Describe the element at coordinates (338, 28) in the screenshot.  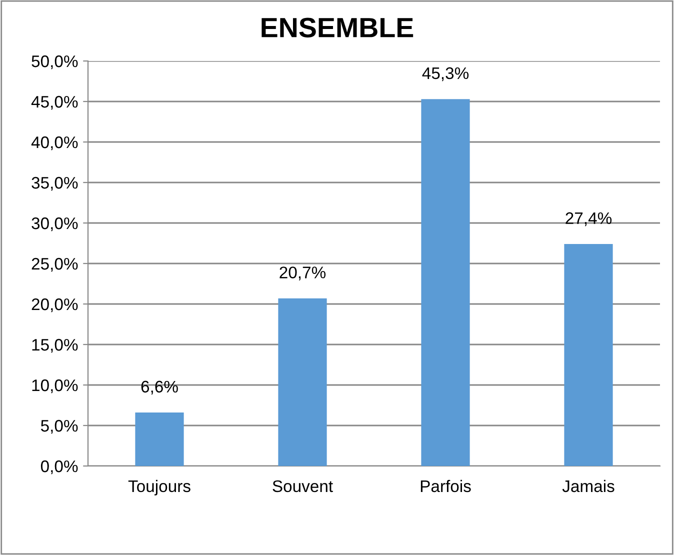
I see `chart-title: ENSEMBLE` at that location.